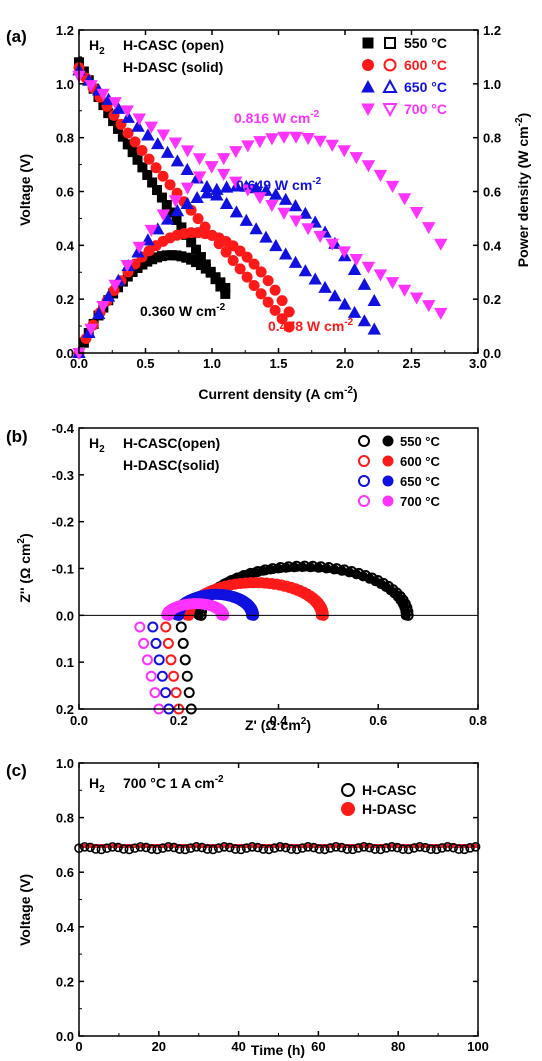  What do you see at coordinates (65, 84) in the screenshot?
I see `panel-a-y-tick-label: 1.0` at bounding box center [65, 84].